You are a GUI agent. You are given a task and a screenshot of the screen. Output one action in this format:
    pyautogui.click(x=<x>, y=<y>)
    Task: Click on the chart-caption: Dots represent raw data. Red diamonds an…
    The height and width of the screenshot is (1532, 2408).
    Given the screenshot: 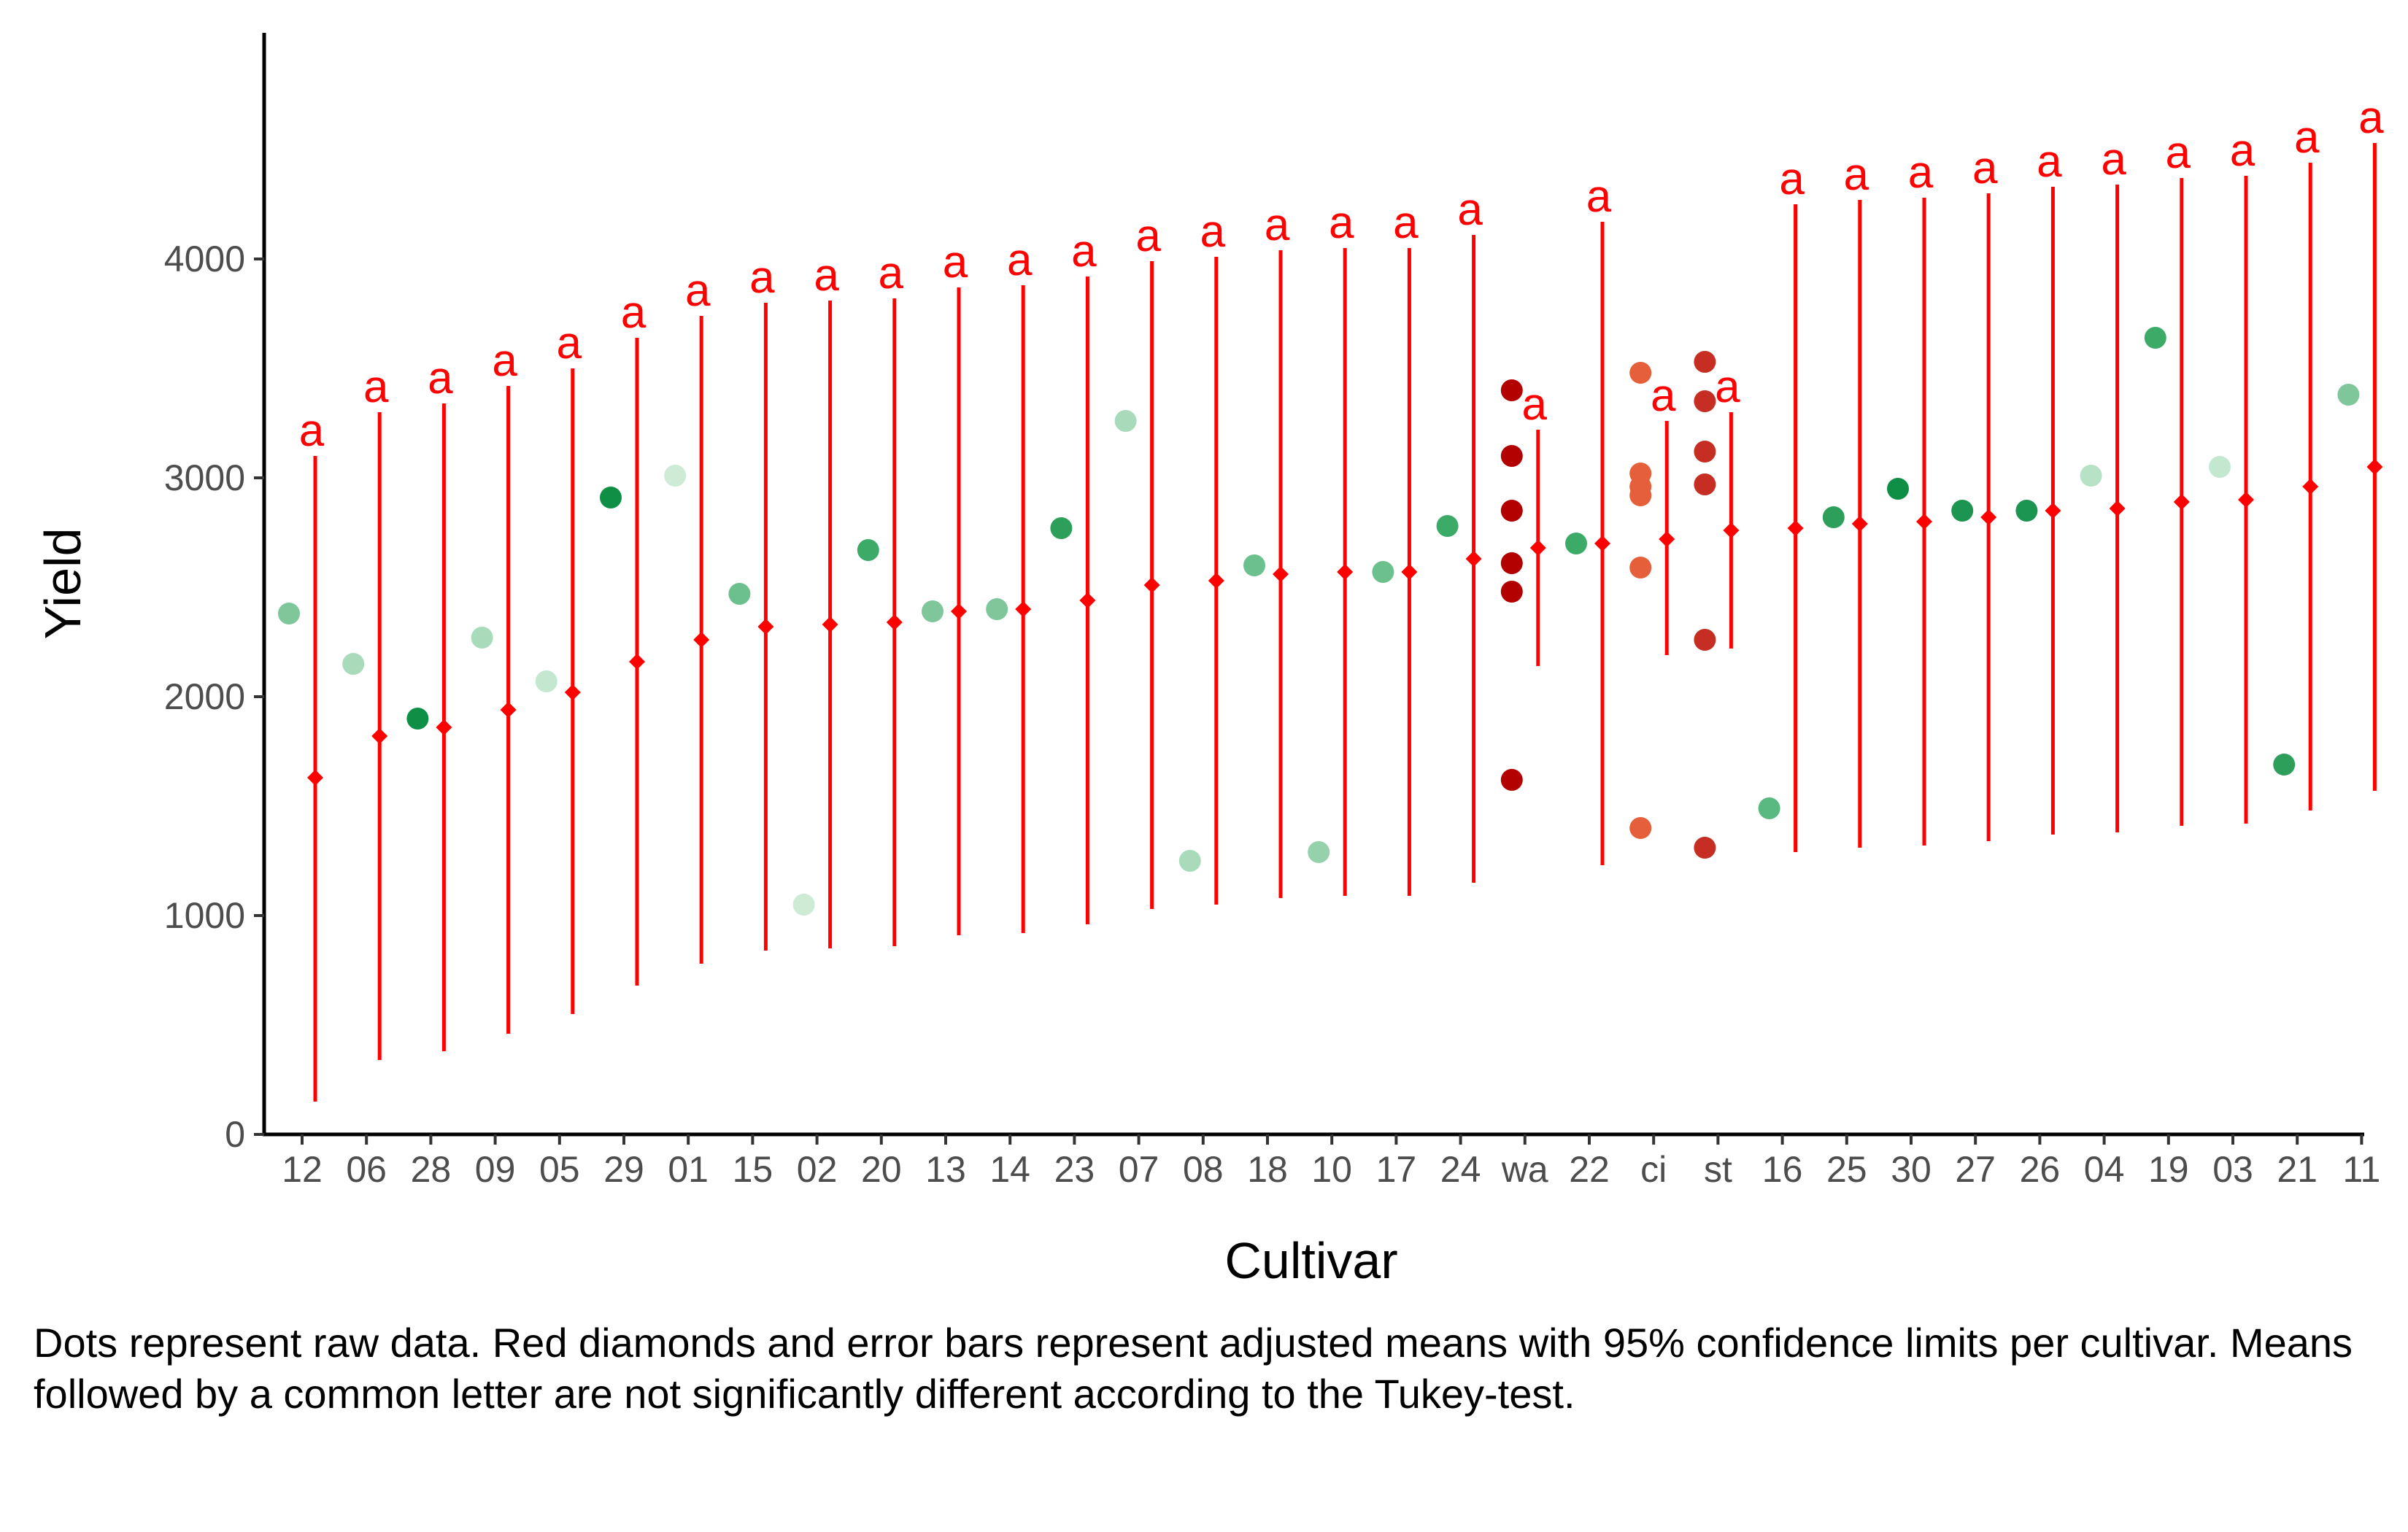 What is the action you would take?
    pyautogui.click(x=1193, y=1368)
    